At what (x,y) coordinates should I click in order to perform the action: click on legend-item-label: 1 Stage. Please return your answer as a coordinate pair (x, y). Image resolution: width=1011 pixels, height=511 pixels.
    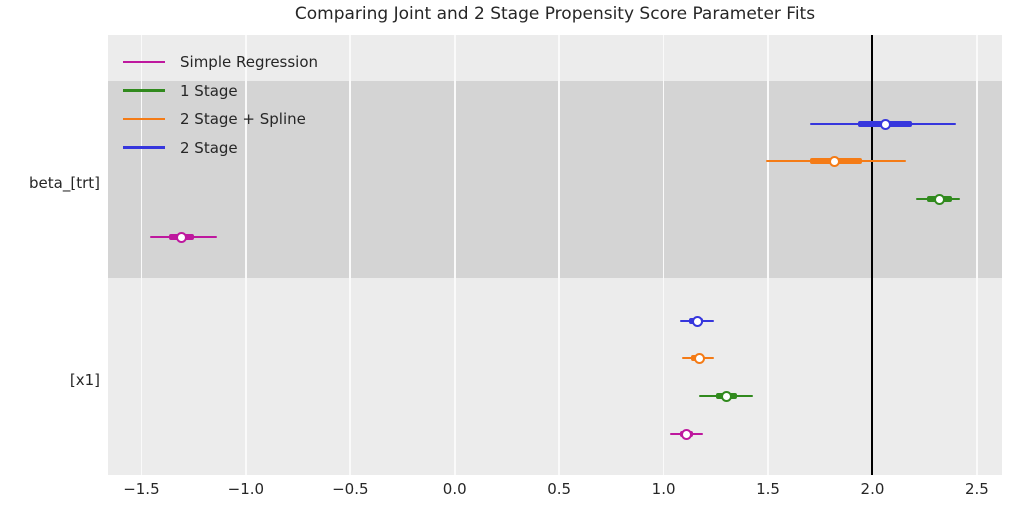
    Looking at the image, I should click on (209, 90).